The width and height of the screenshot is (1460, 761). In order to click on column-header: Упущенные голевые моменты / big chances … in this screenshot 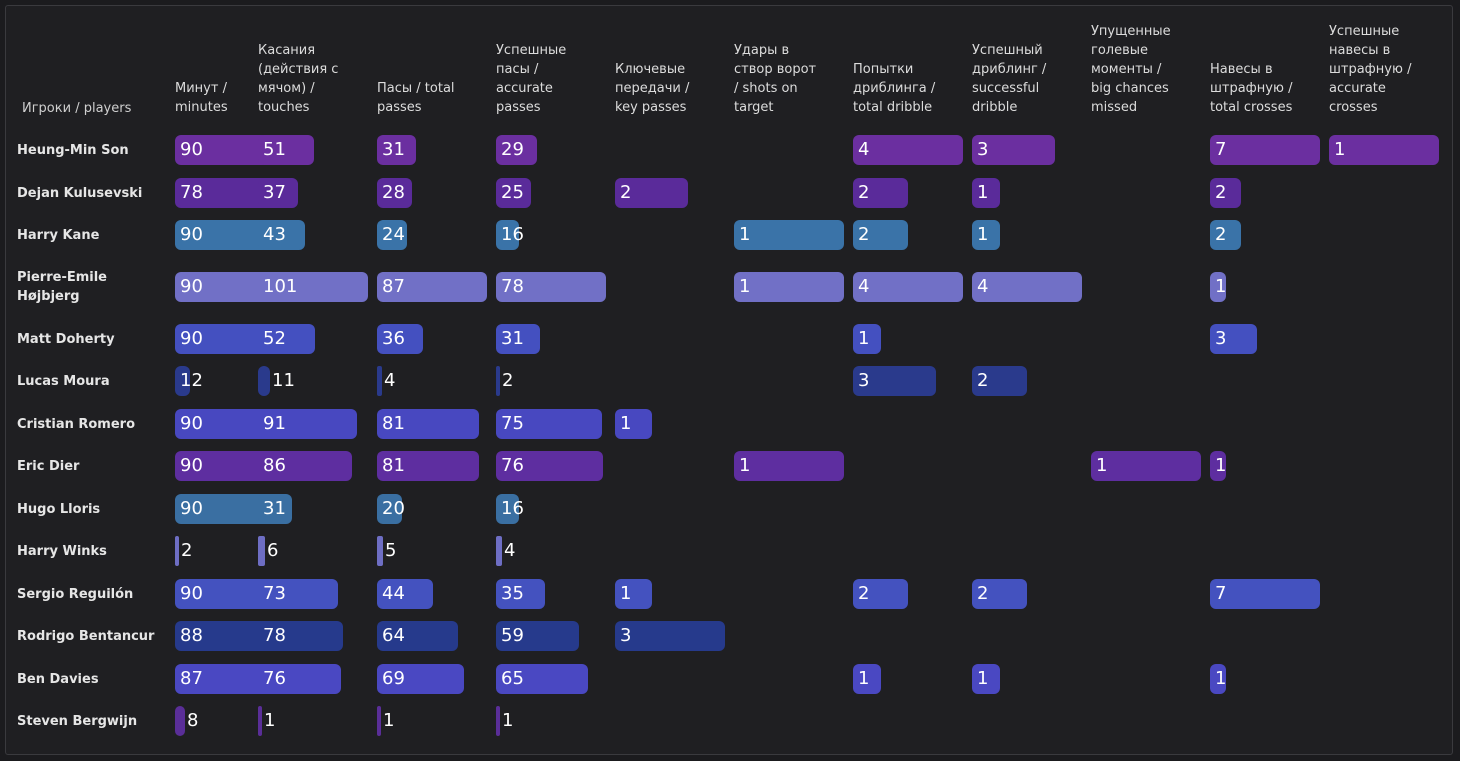, I will do `click(1131, 69)`.